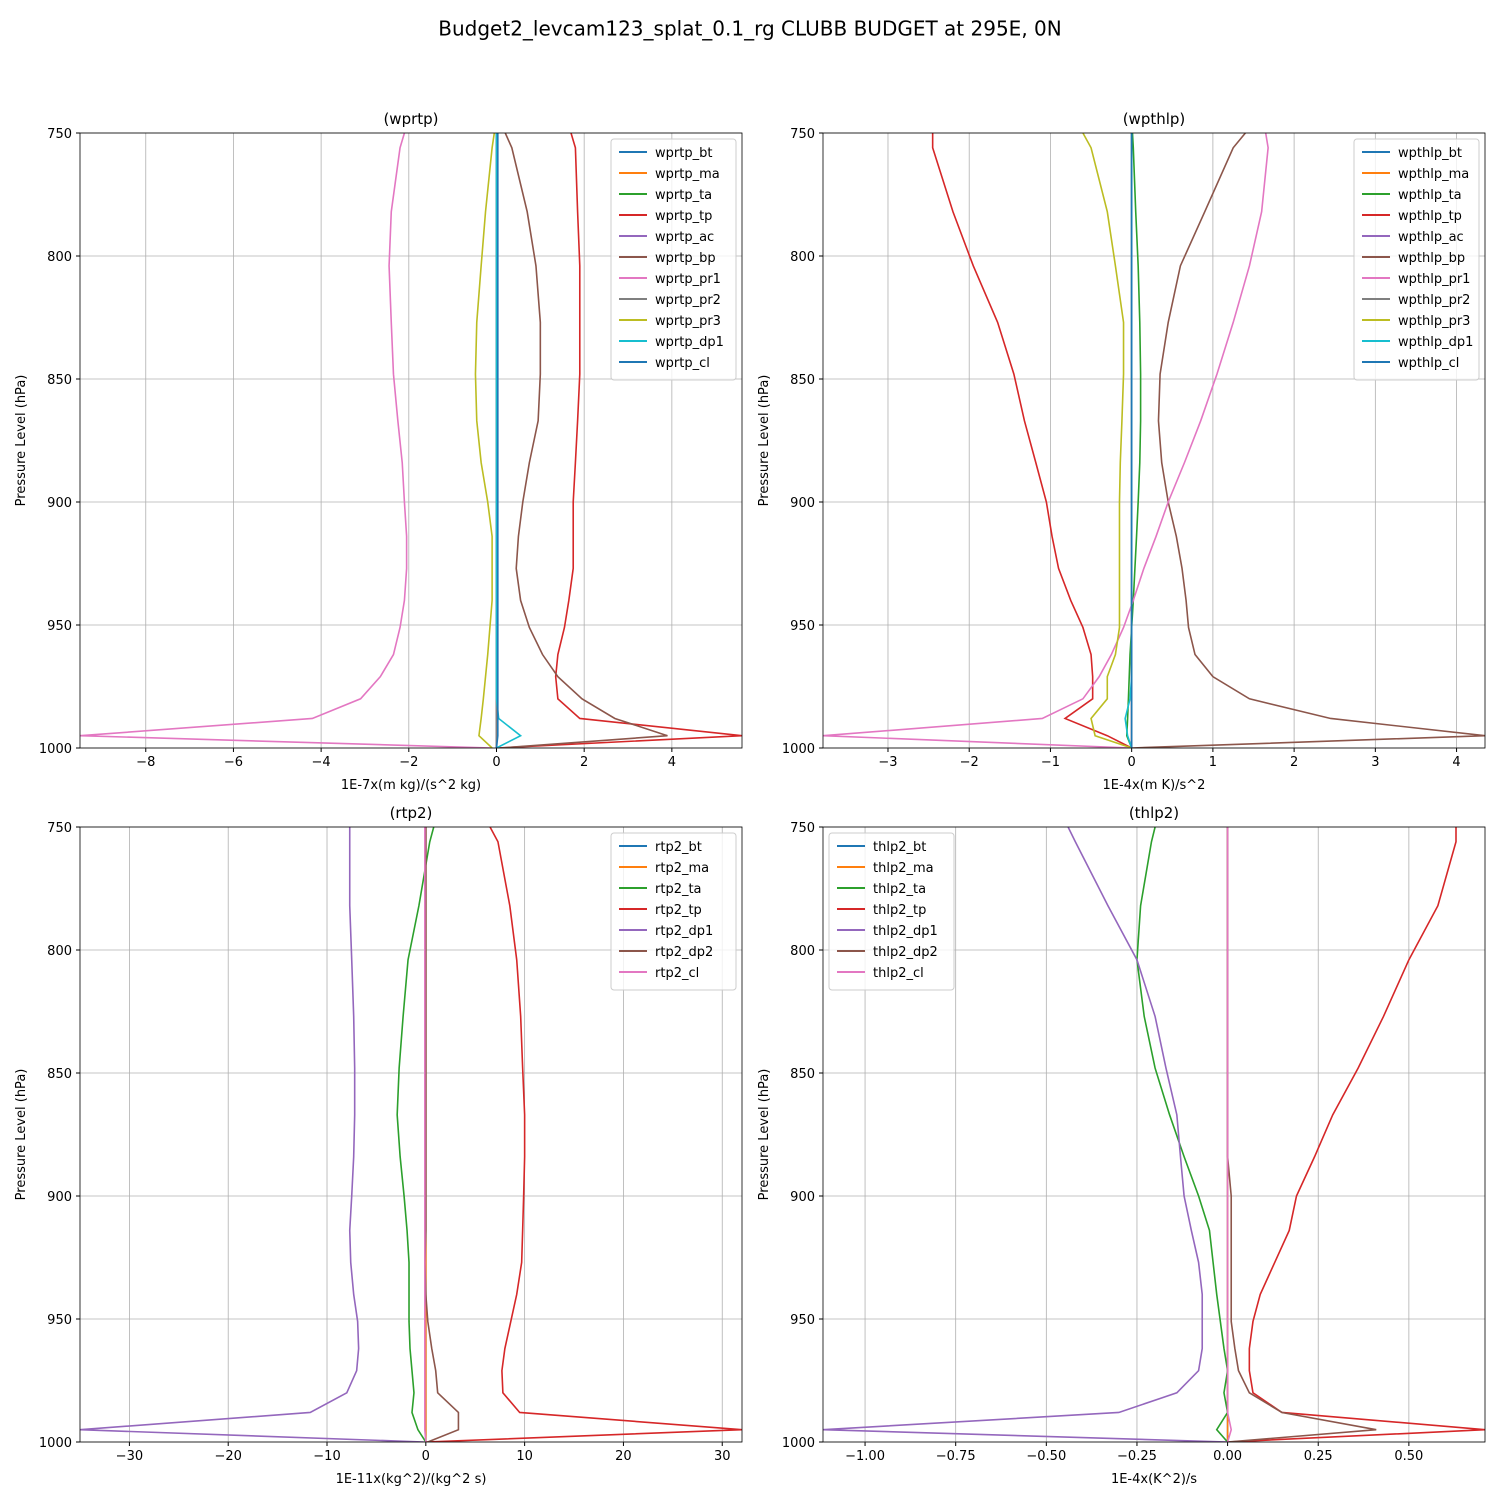  What do you see at coordinates (685, 258) in the screenshot?
I see `legend-label: wprtp_bp` at bounding box center [685, 258].